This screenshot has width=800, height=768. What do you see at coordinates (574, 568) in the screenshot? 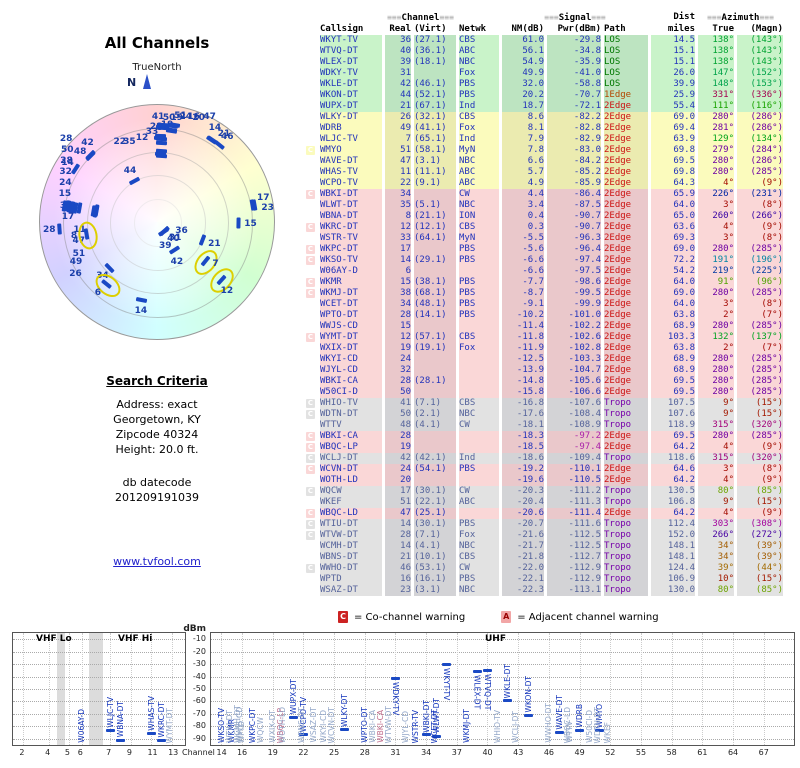
I see `cell-pwr: -112.9` at bounding box center [574, 568].